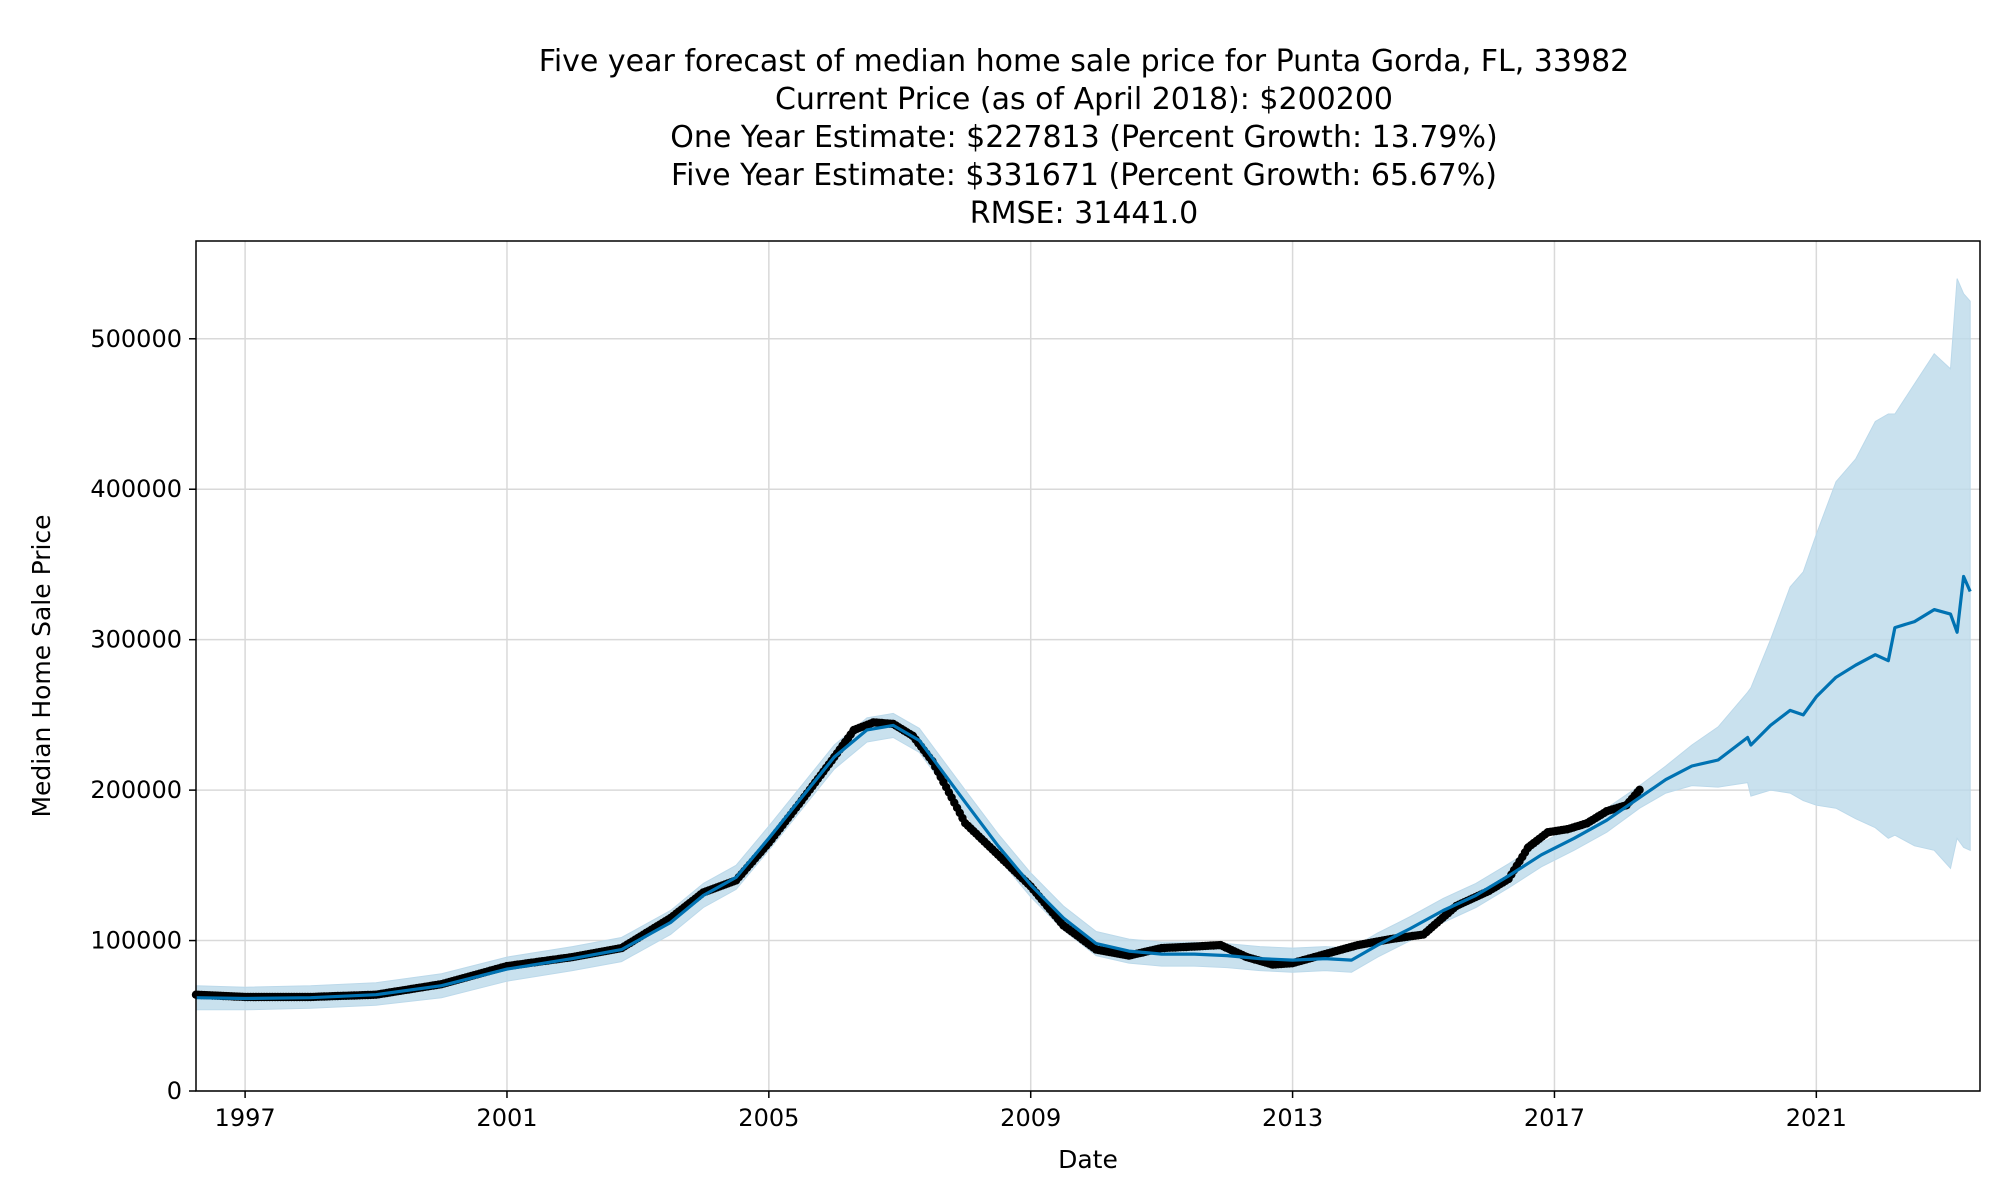 The height and width of the screenshot is (1200, 2000). What do you see at coordinates (136, 941) in the screenshot?
I see `y-tick-label: 100000` at bounding box center [136, 941].